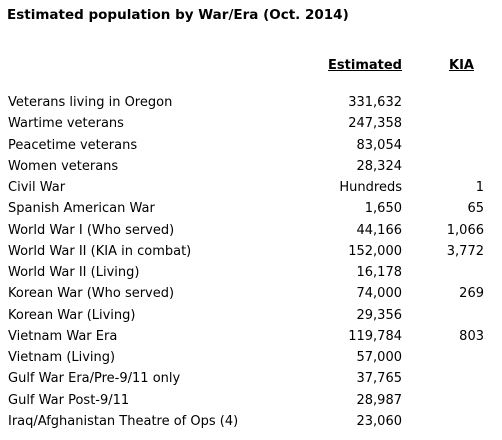  What do you see at coordinates (379, 230) in the screenshot?
I see `estimated-cell: 44,166` at bounding box center [379, 230].